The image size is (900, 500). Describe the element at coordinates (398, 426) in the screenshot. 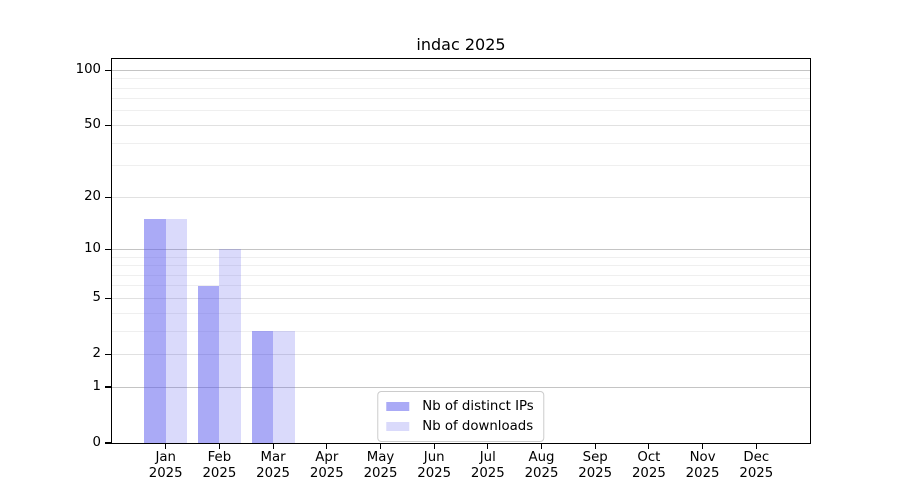

I see `legend-swatch-downloads-icon` at that location.